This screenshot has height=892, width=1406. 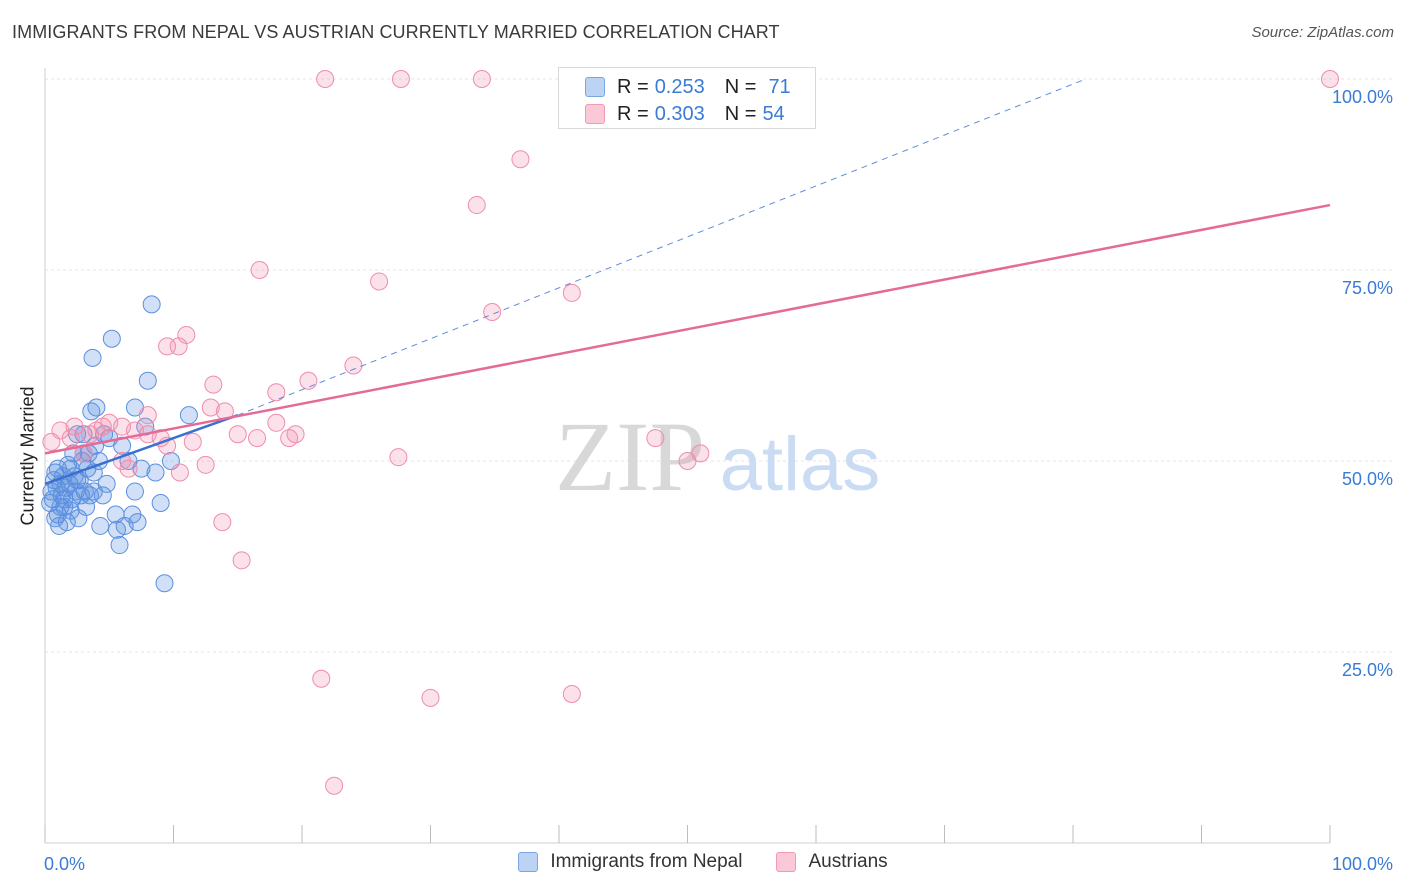 What do you see at coordinates (848, 861) in the screenshot?
I see `legend-label-austrians: Austrians` at bounding box center [848, 861].